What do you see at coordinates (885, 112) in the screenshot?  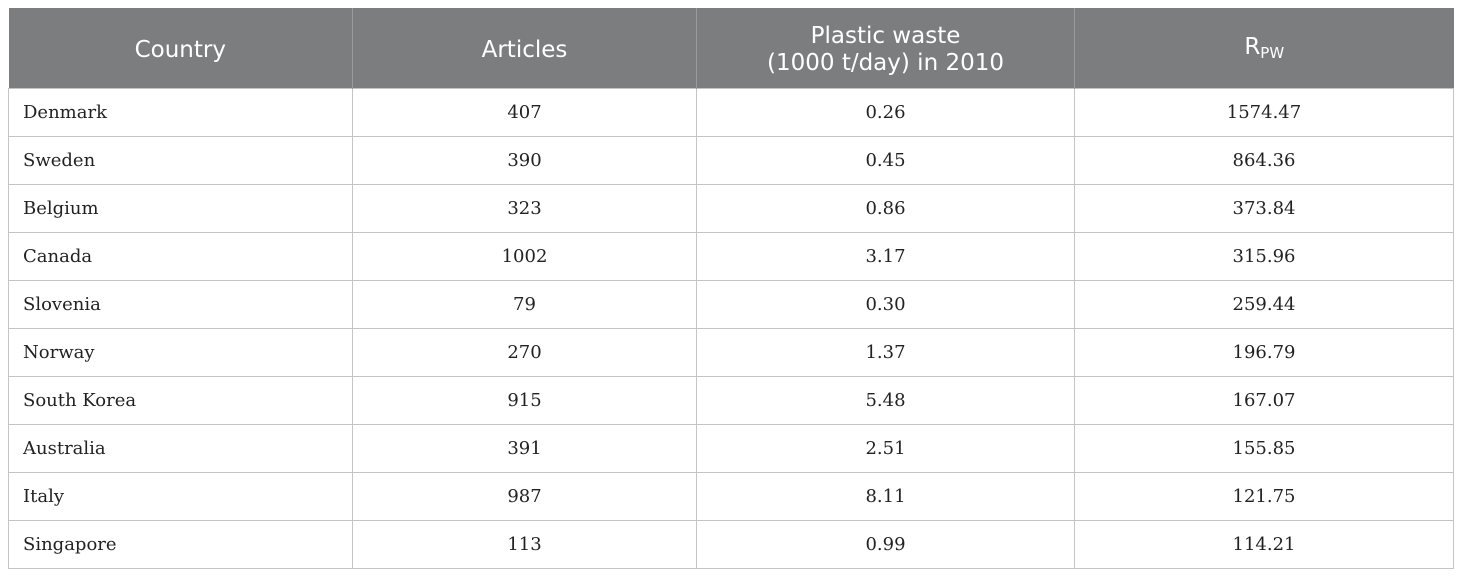 I see `plastic-waste-cell: 0.26` at bounding box center [885, 112].